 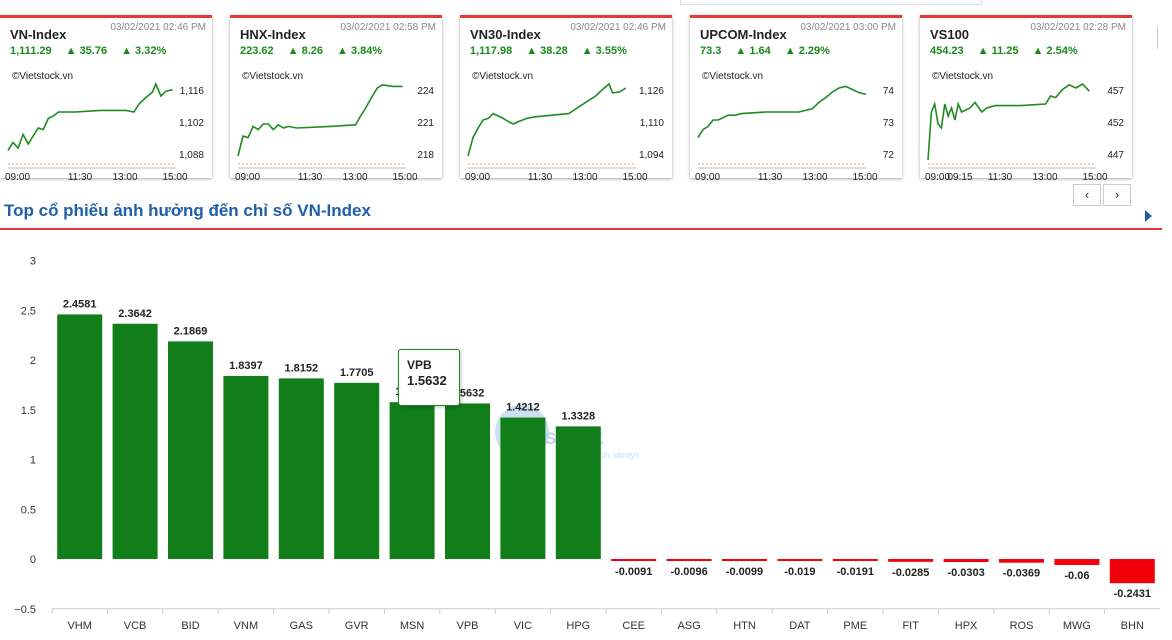 I want to click on card-values: 1,111.29 ▲ 35.76 ▲ 3.32%, so click(x=95, y=51).